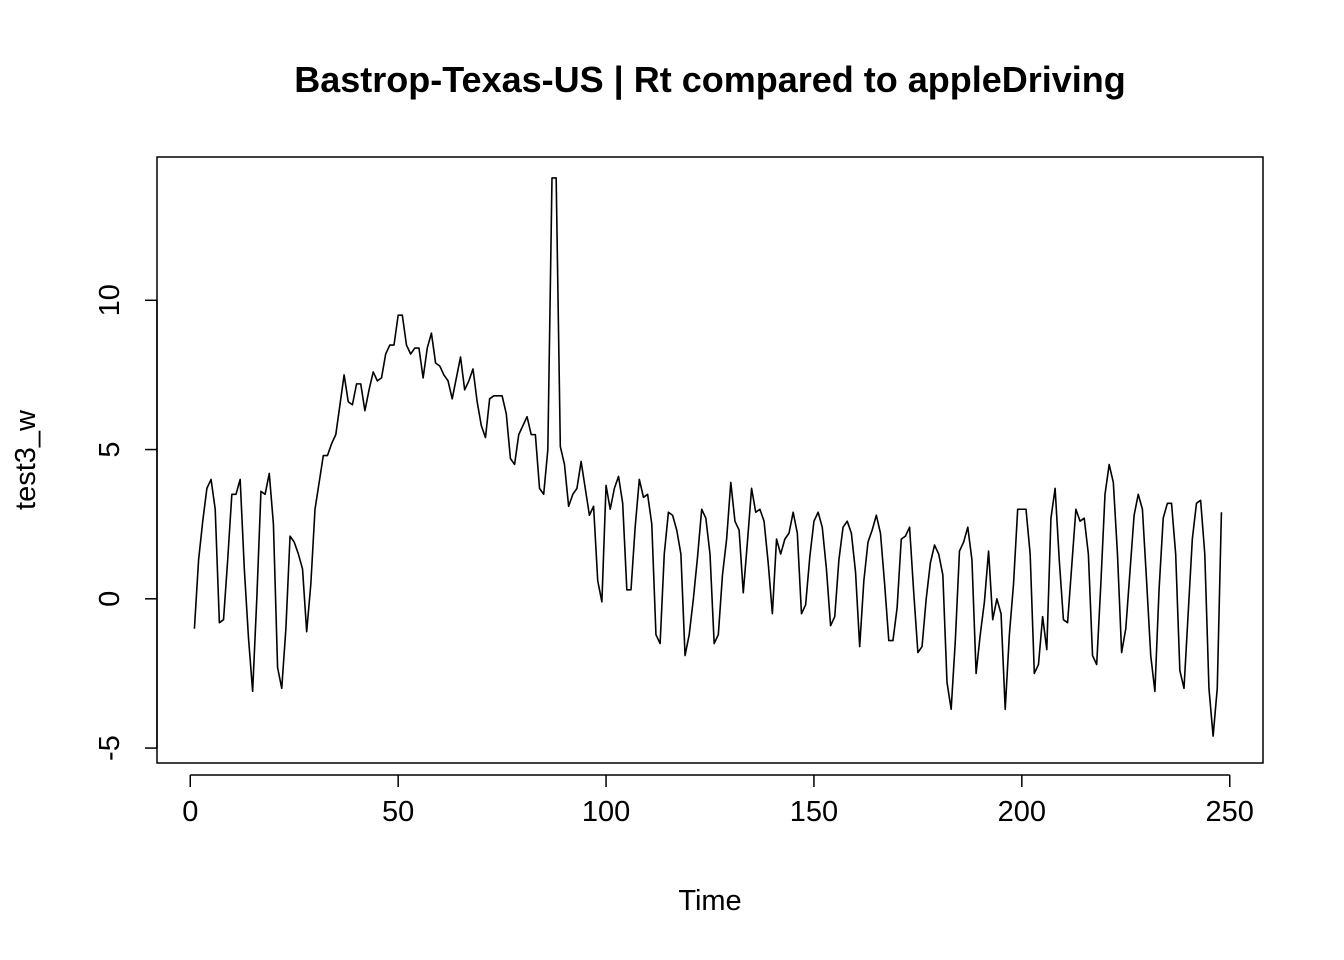  What do you see at coordinates (110, 449) in the screenshot?
I see `y-tick-label: 5` at bounding box center [110, 449].